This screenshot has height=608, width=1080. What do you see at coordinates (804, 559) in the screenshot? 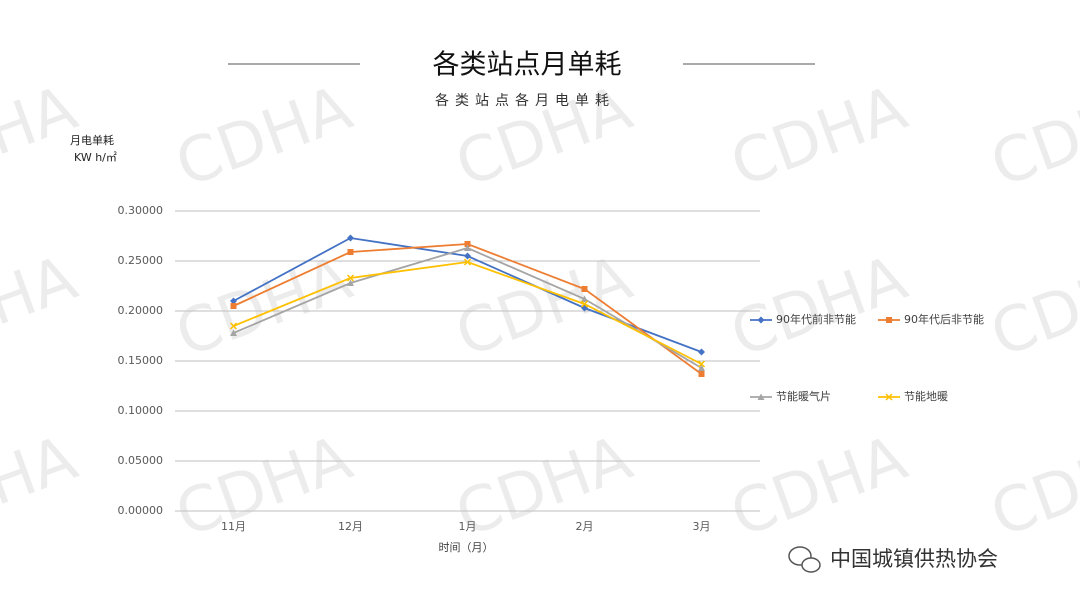
I see `wechat-icon` at bounding box center [804, 559].